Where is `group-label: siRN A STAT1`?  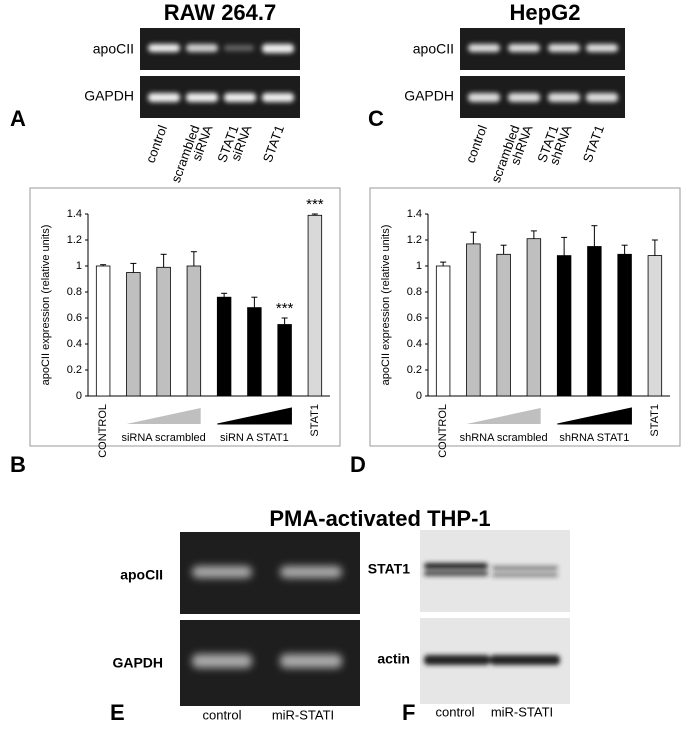
group-label: siRN A STAT1 is located at coordinates (254, 438).